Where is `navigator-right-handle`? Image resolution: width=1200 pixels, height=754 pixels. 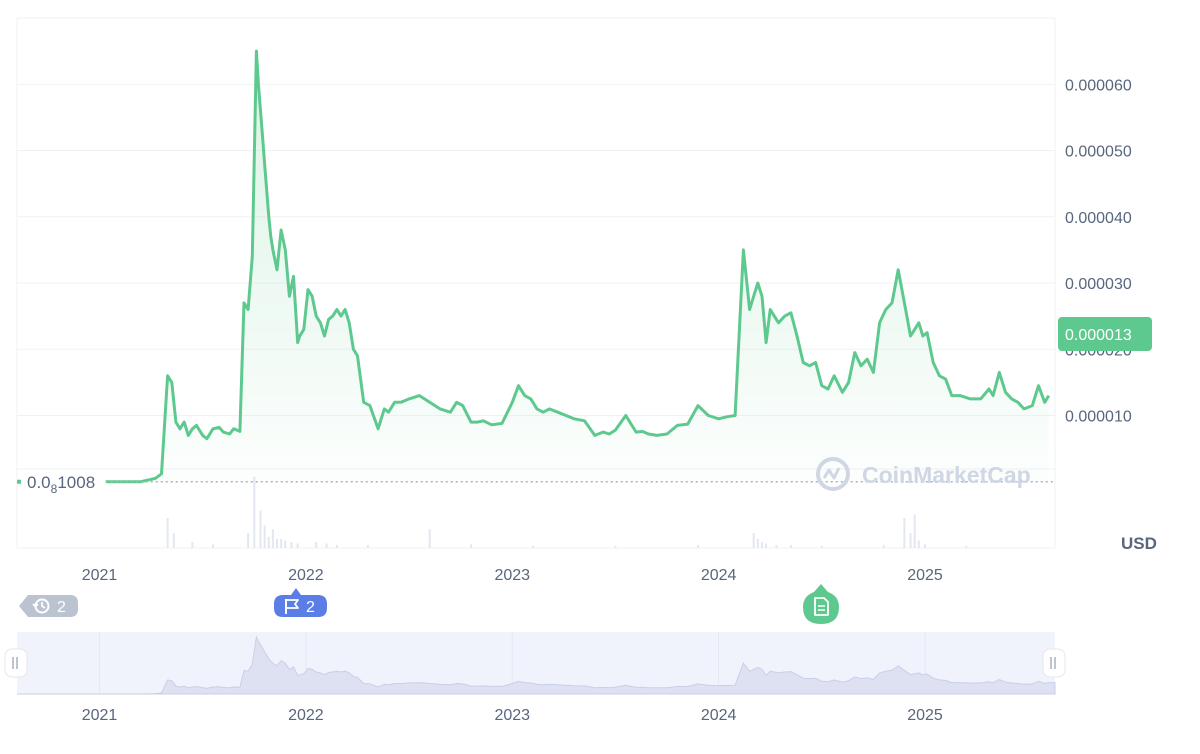
navigator-right-handle is located at coordinates (1054, 663).